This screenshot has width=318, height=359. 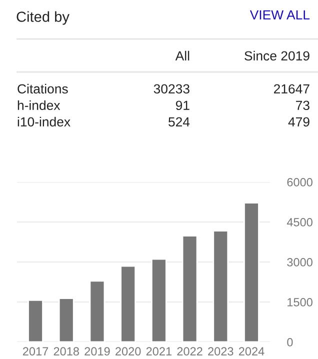 I want to click on text: Citations, so click(x=43, y=89).